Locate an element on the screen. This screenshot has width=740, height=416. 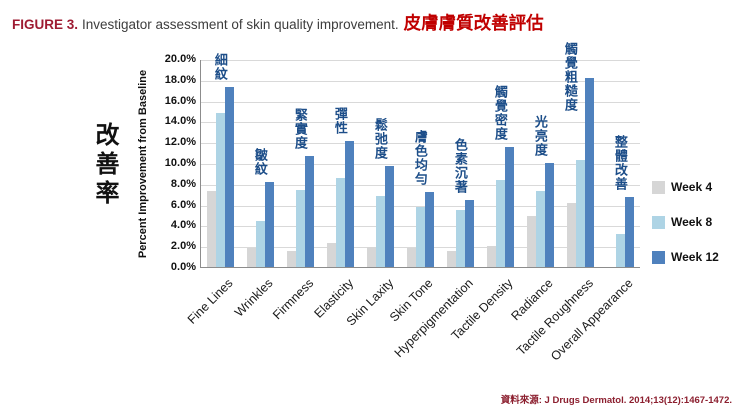
y-tick-label: 10.0% is located at coordinates (180, 163).